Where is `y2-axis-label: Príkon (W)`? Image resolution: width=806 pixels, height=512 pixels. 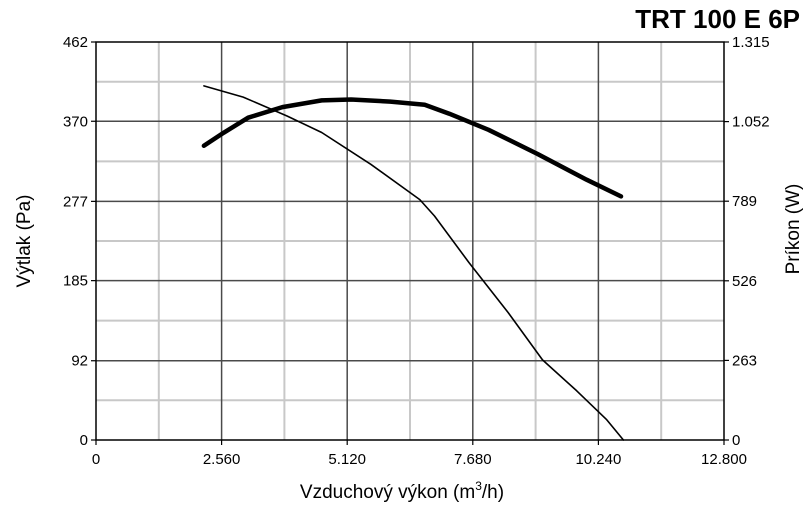
y2-axis-label: Príkon (W) is located at coordinates (793, 229).